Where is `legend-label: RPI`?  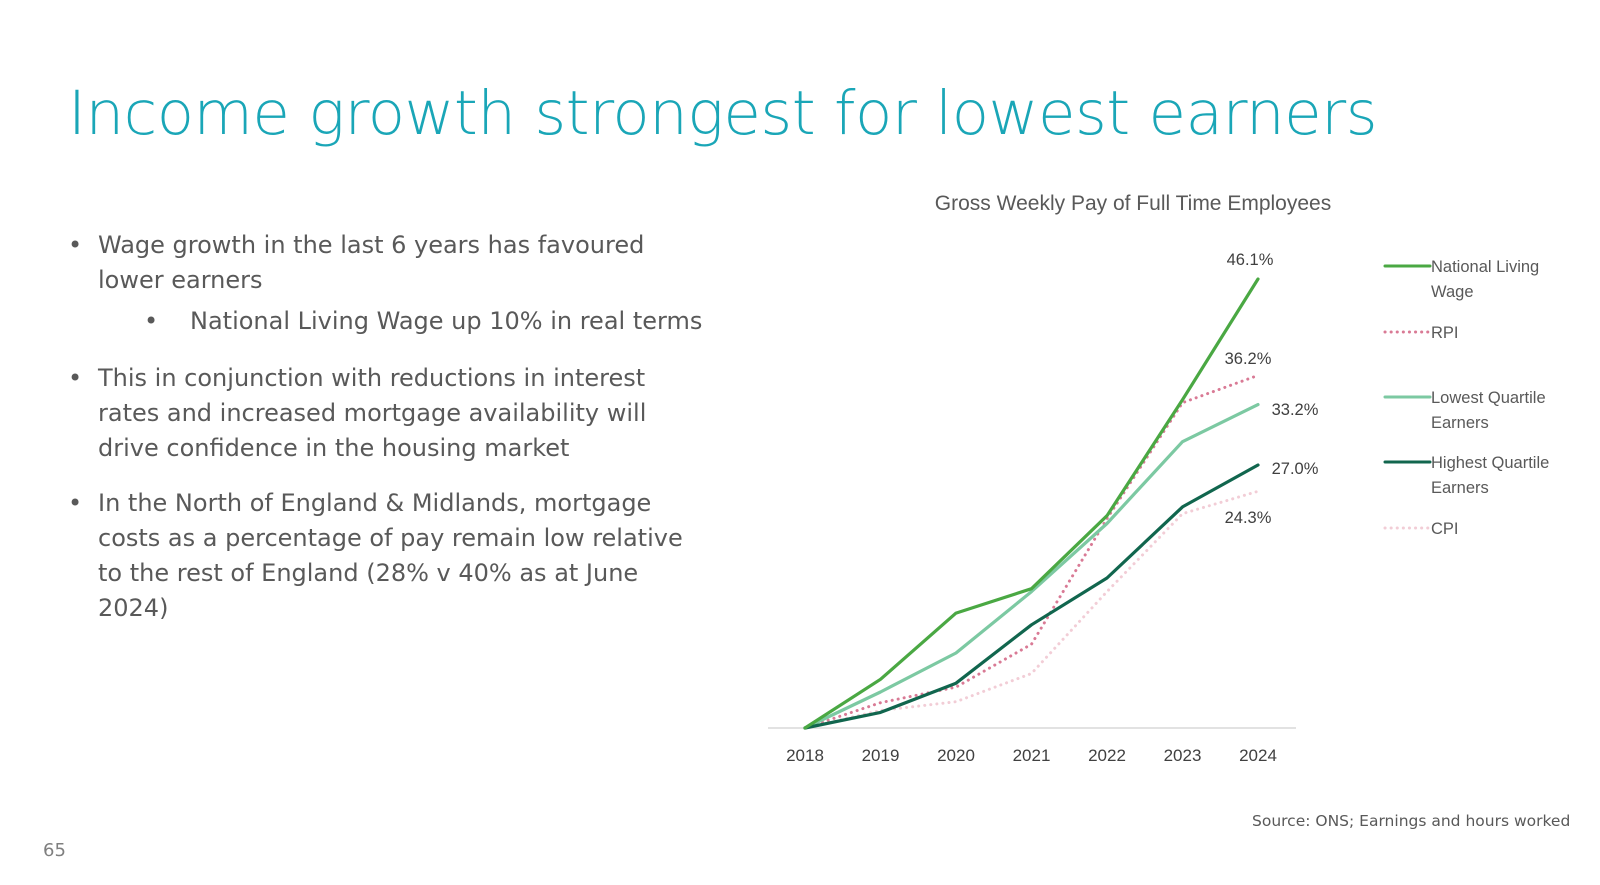 legend-label: RPI is located at coordinates (1445, 333).